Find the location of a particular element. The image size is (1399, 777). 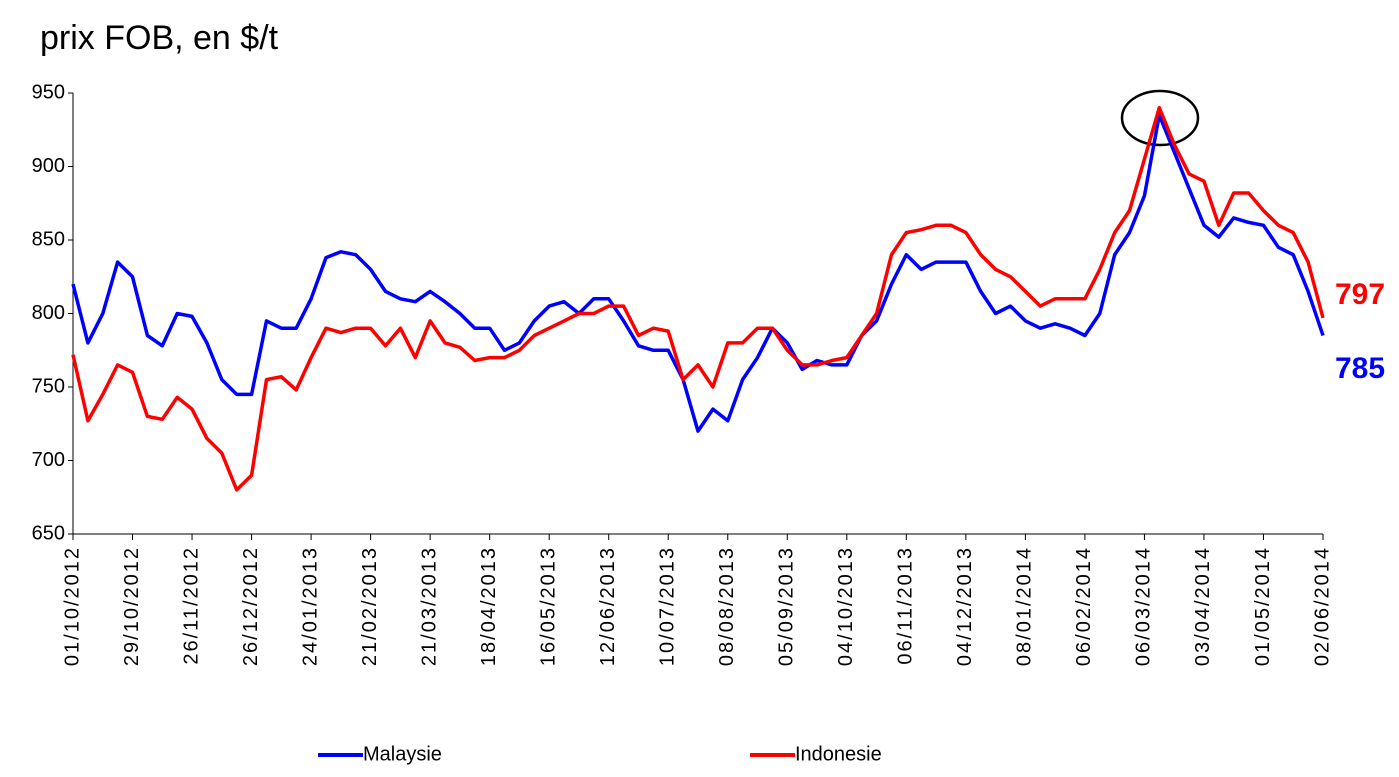

end-value-label: 797 is located at coordinates (1360, 294).